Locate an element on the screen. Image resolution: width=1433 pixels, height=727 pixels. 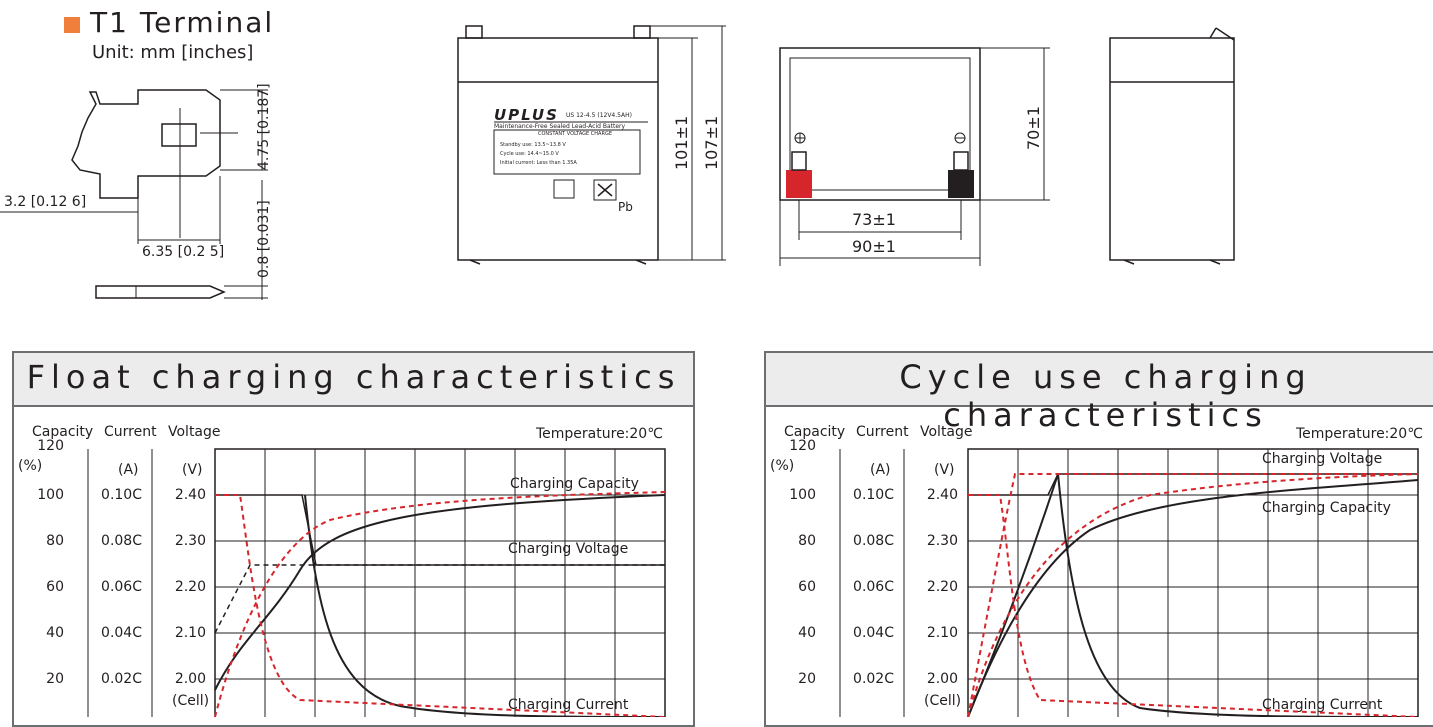
float-grid is located at coordinates (376, 582).